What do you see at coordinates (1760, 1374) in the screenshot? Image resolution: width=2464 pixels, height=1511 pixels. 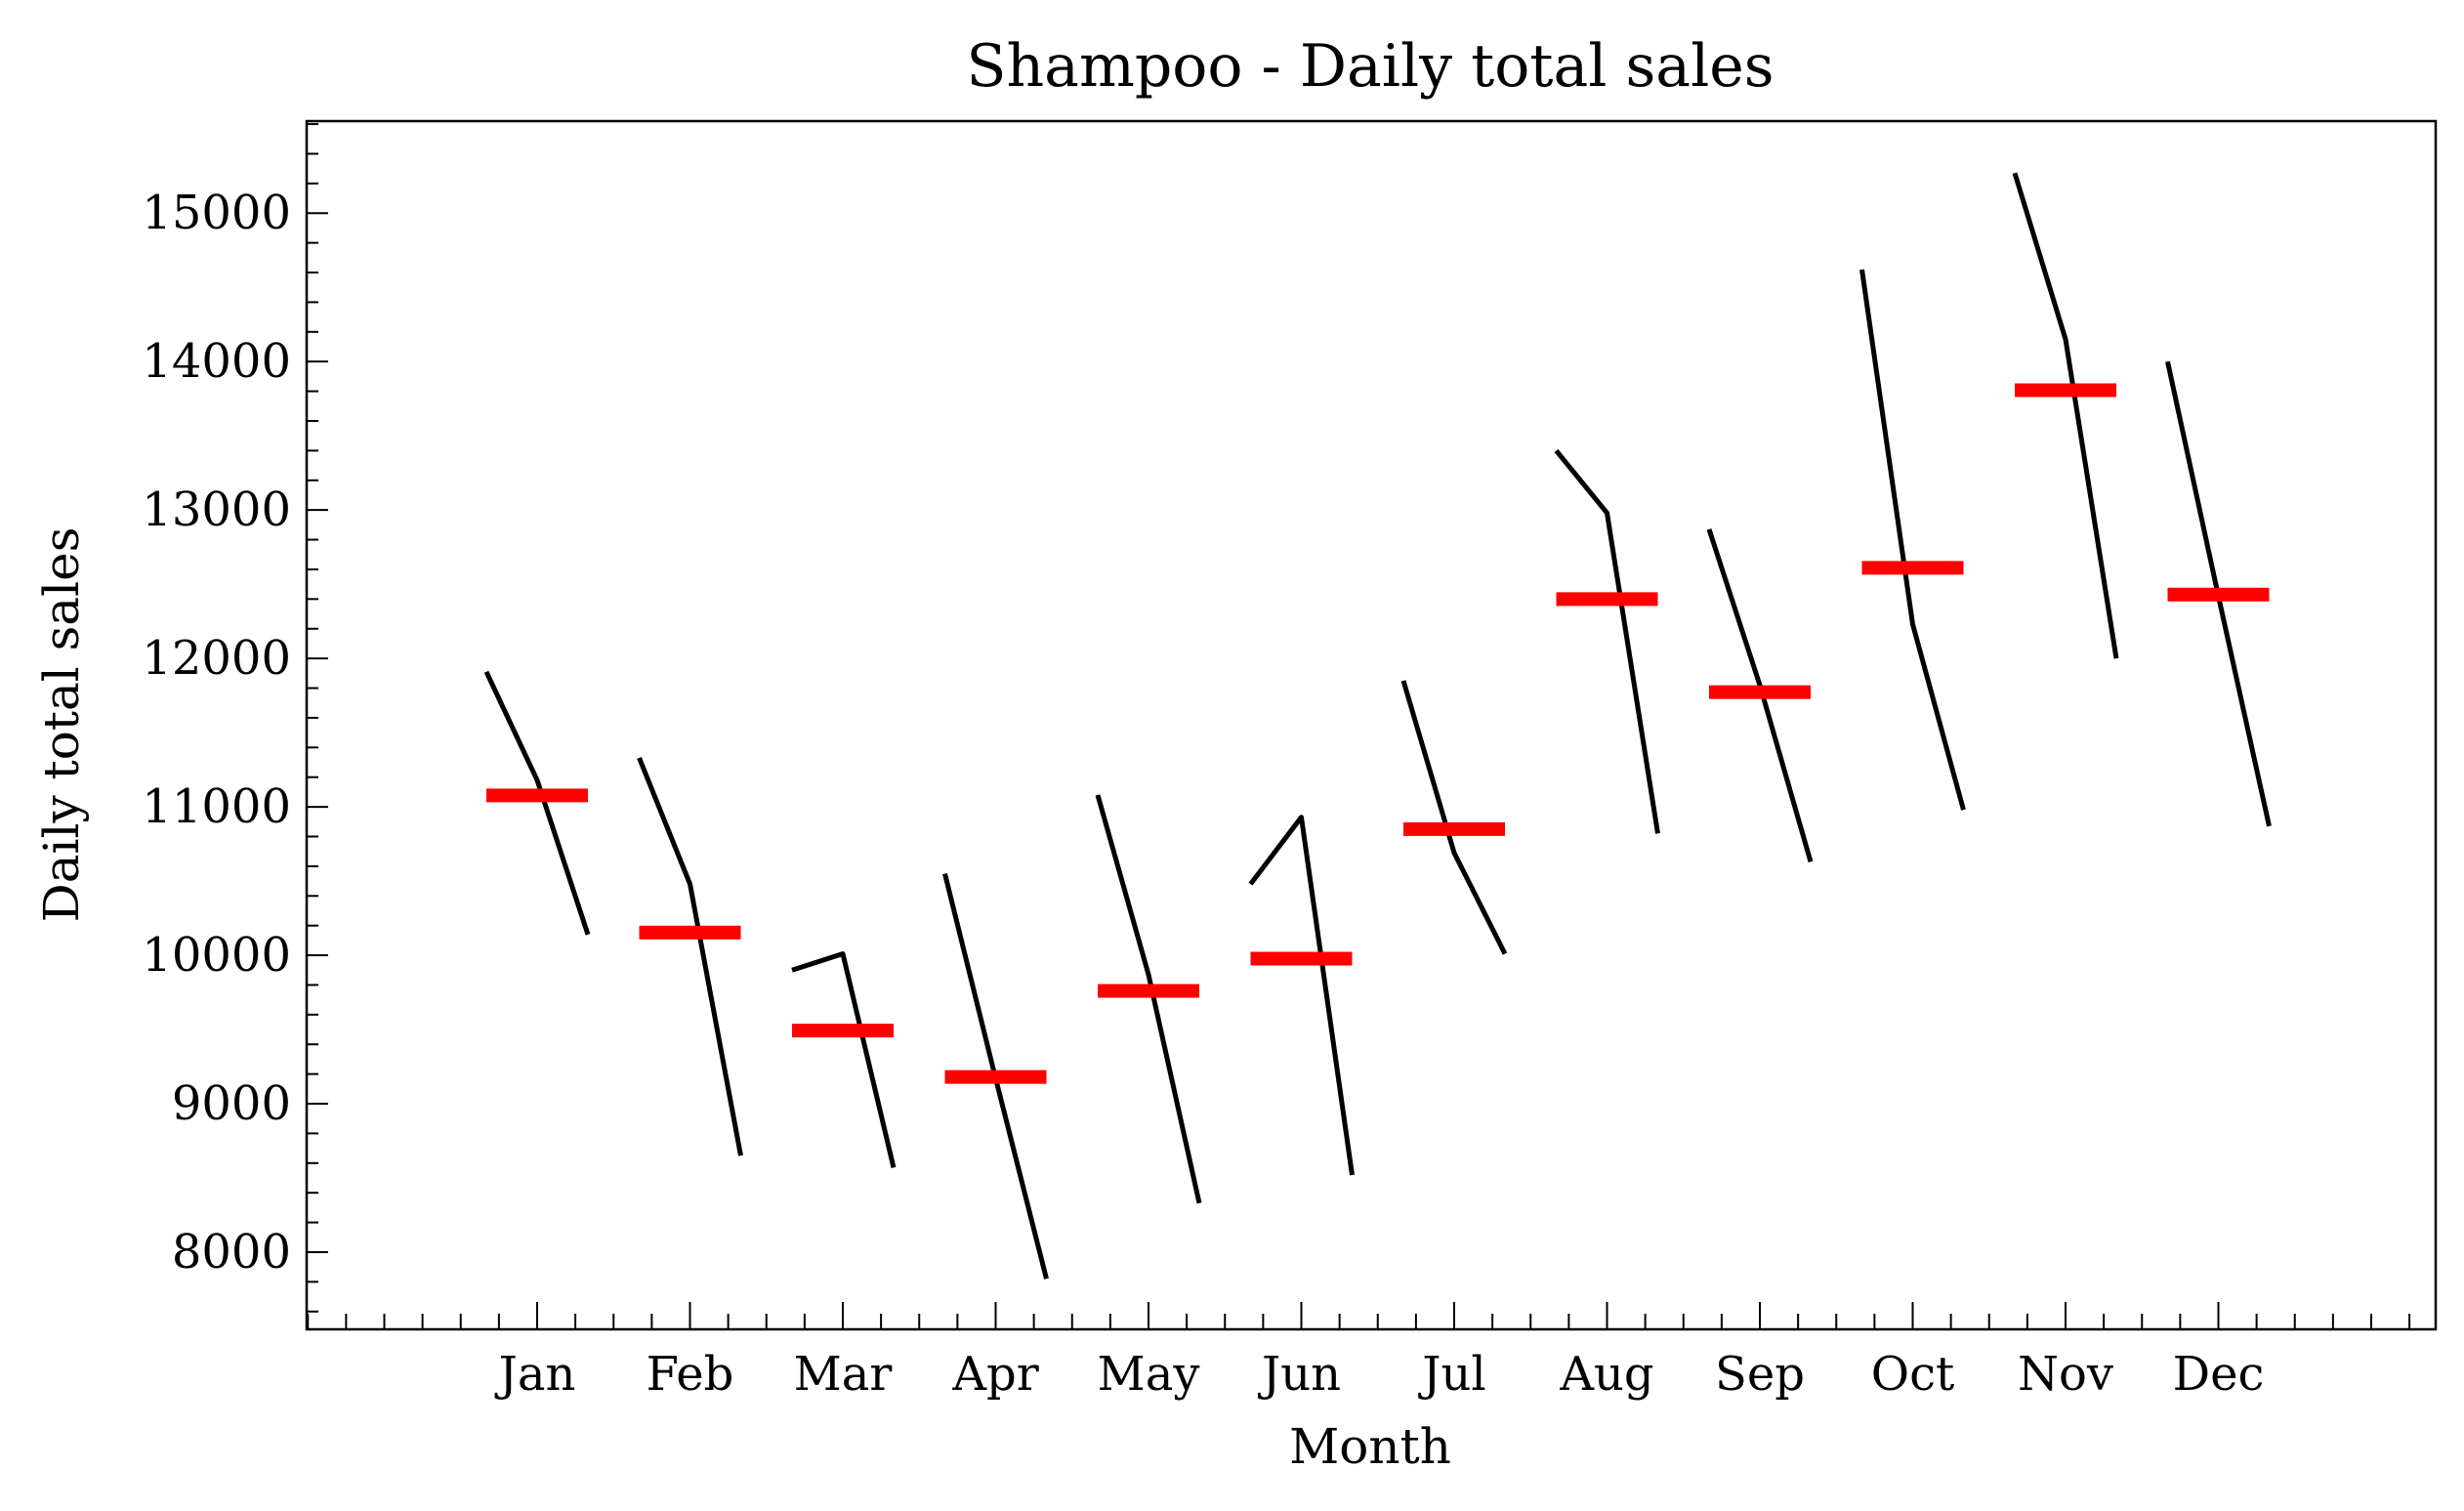 I see `x-tick-label: Sep` at bounding box center [1760, 1374].